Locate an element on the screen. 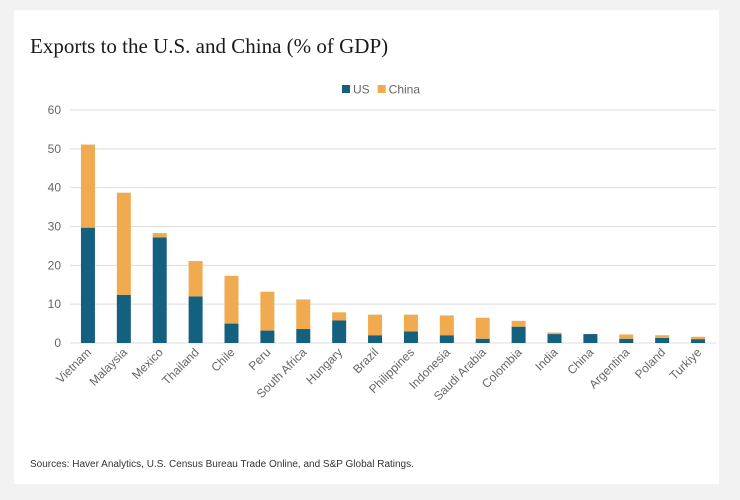  x-label-chile: Chile is located at coordinates (222, 359).